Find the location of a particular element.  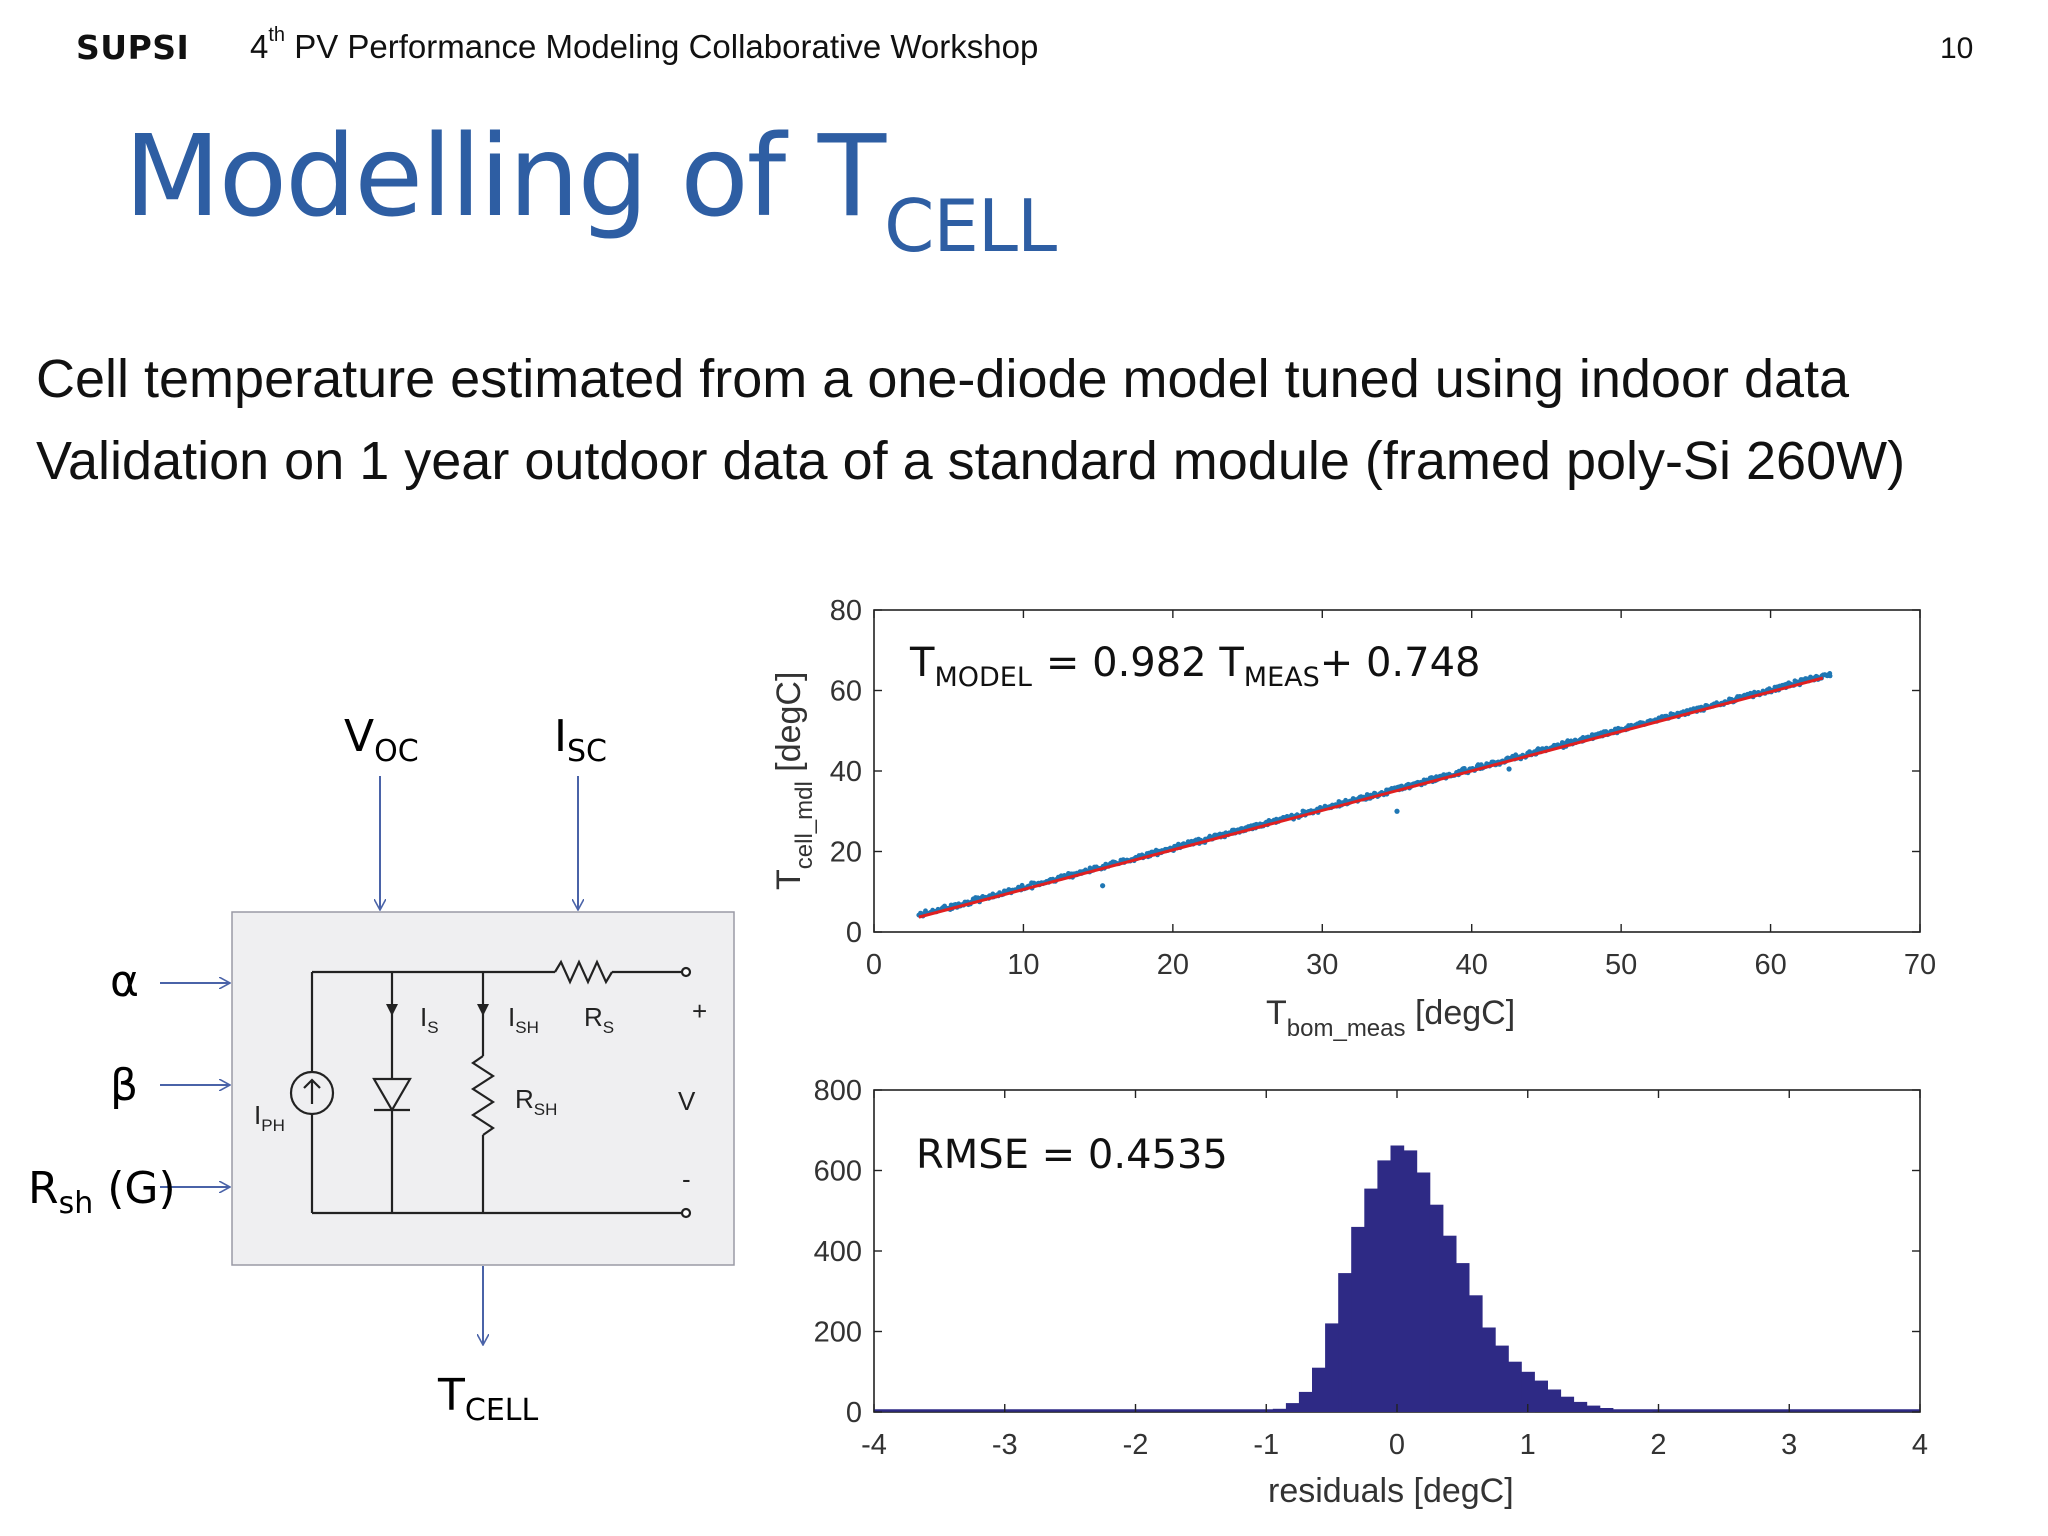

x-tick-label: 60 is located at coordinates (1770, 965).